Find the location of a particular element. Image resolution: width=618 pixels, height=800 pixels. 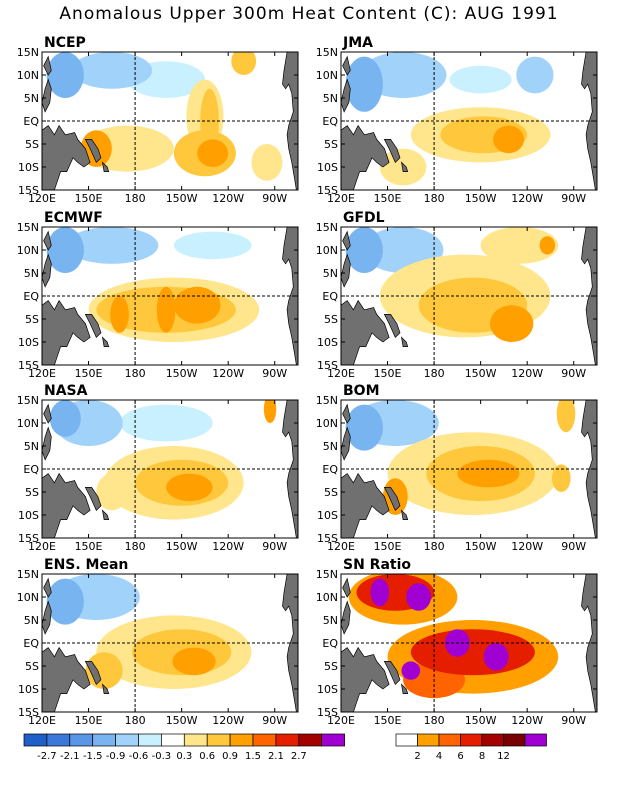

figure-title: Anomalous Upper 300m Heat Content (C) is located at coordinates (309, 14).